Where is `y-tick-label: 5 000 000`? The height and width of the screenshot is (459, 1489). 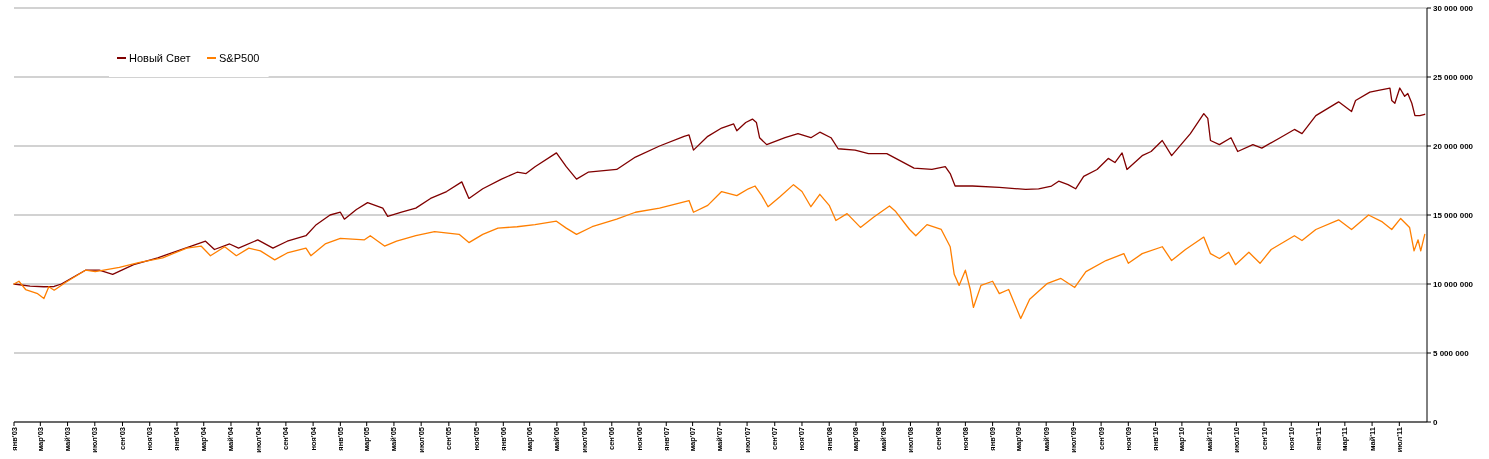 y-tick-label: 5 000 000 is located at coordinates (1451, 353).